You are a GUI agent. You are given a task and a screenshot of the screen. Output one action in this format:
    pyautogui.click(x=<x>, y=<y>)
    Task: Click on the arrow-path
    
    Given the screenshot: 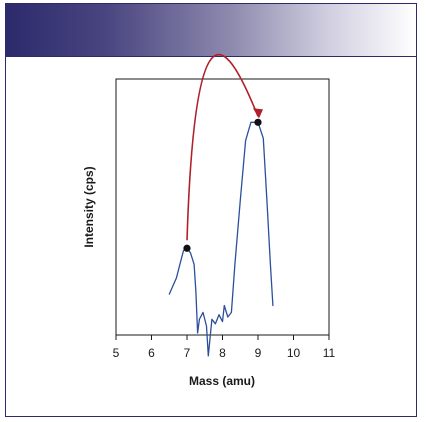 What is the action you would take?
    pyautogui.click(x=222, y=147)
    